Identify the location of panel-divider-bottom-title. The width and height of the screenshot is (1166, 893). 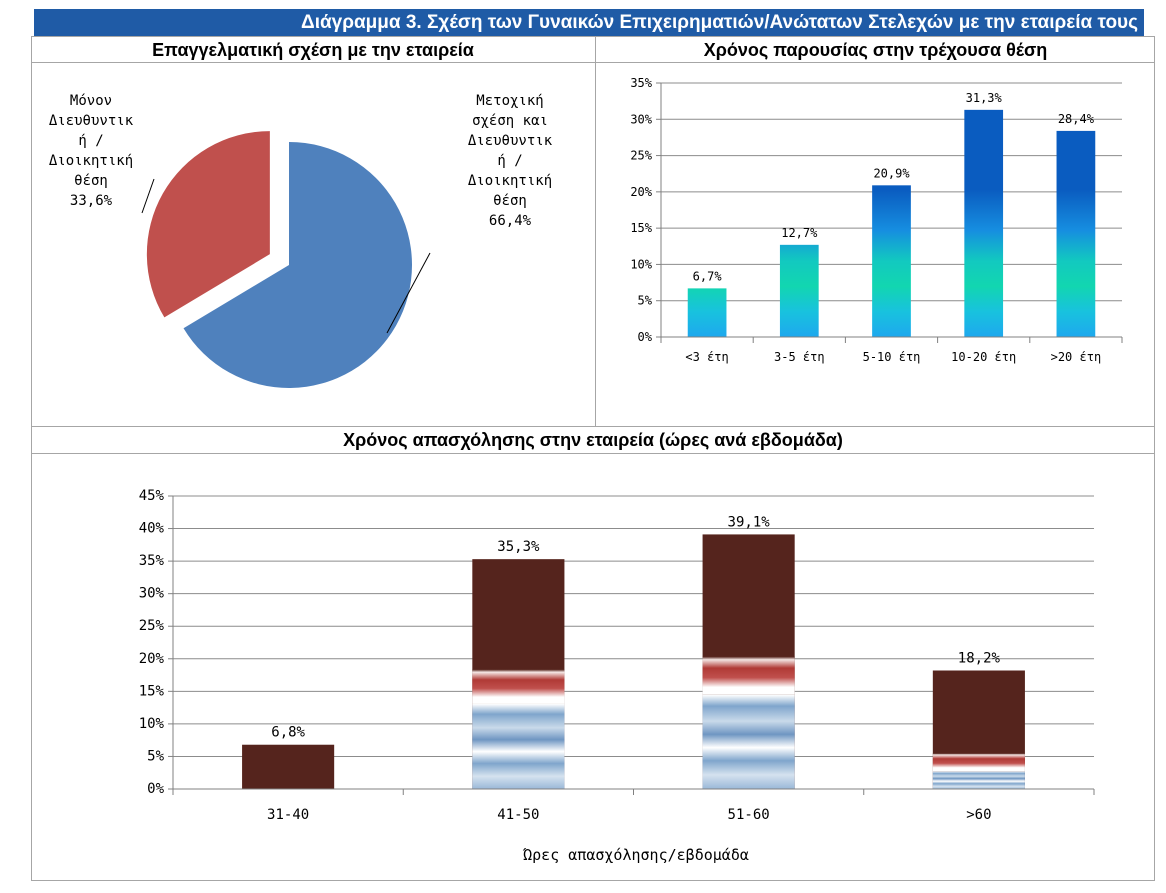
(593, 453).